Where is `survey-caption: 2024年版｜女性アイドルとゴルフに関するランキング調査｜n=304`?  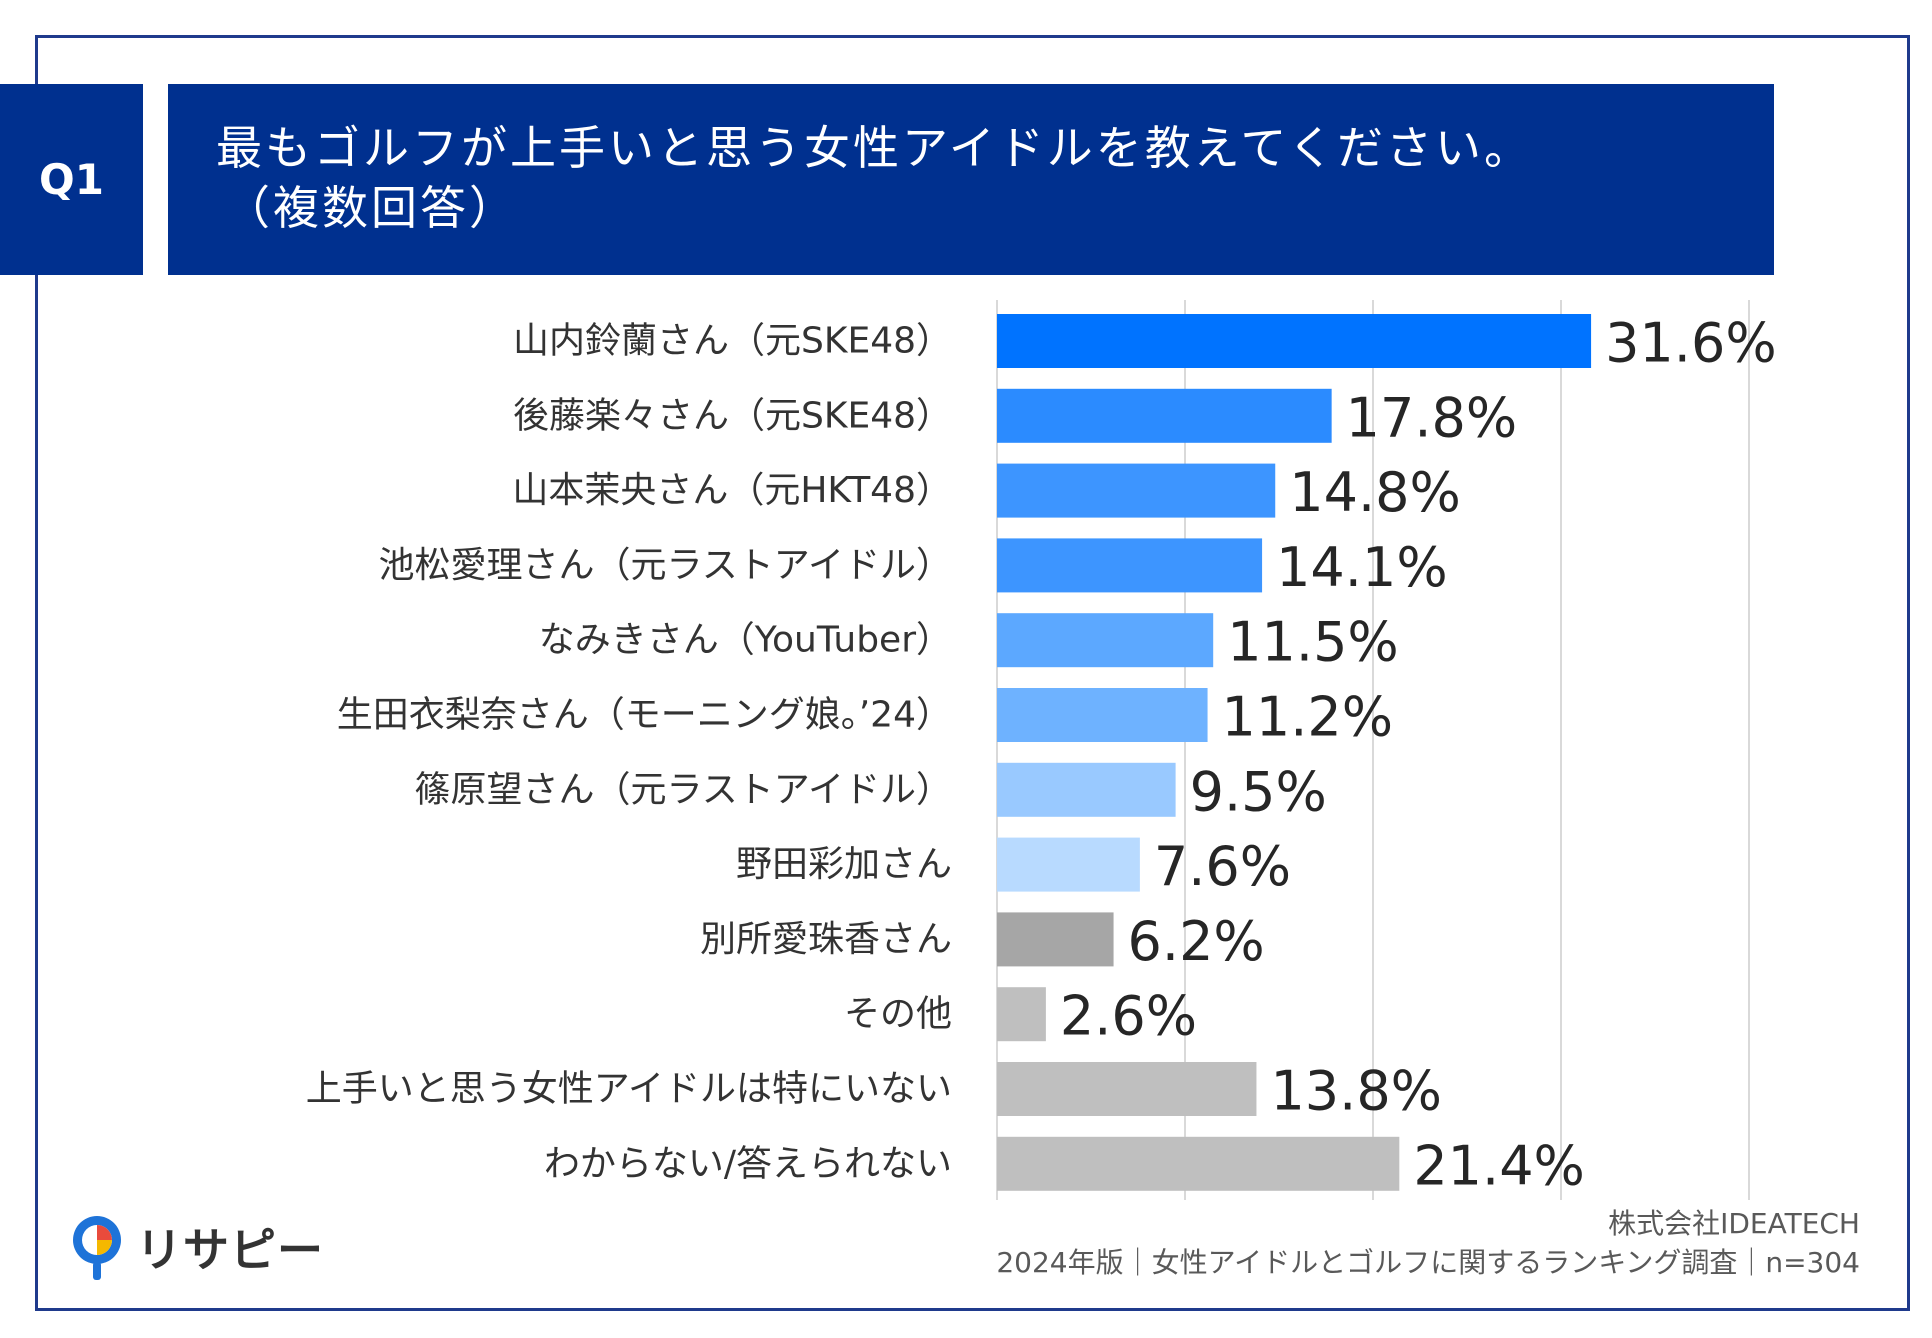
survey-caption: 2024年版｜女性アイドルとゴルフに関するランキング調査｜n=304 is located at coordinates (1428, 1262).